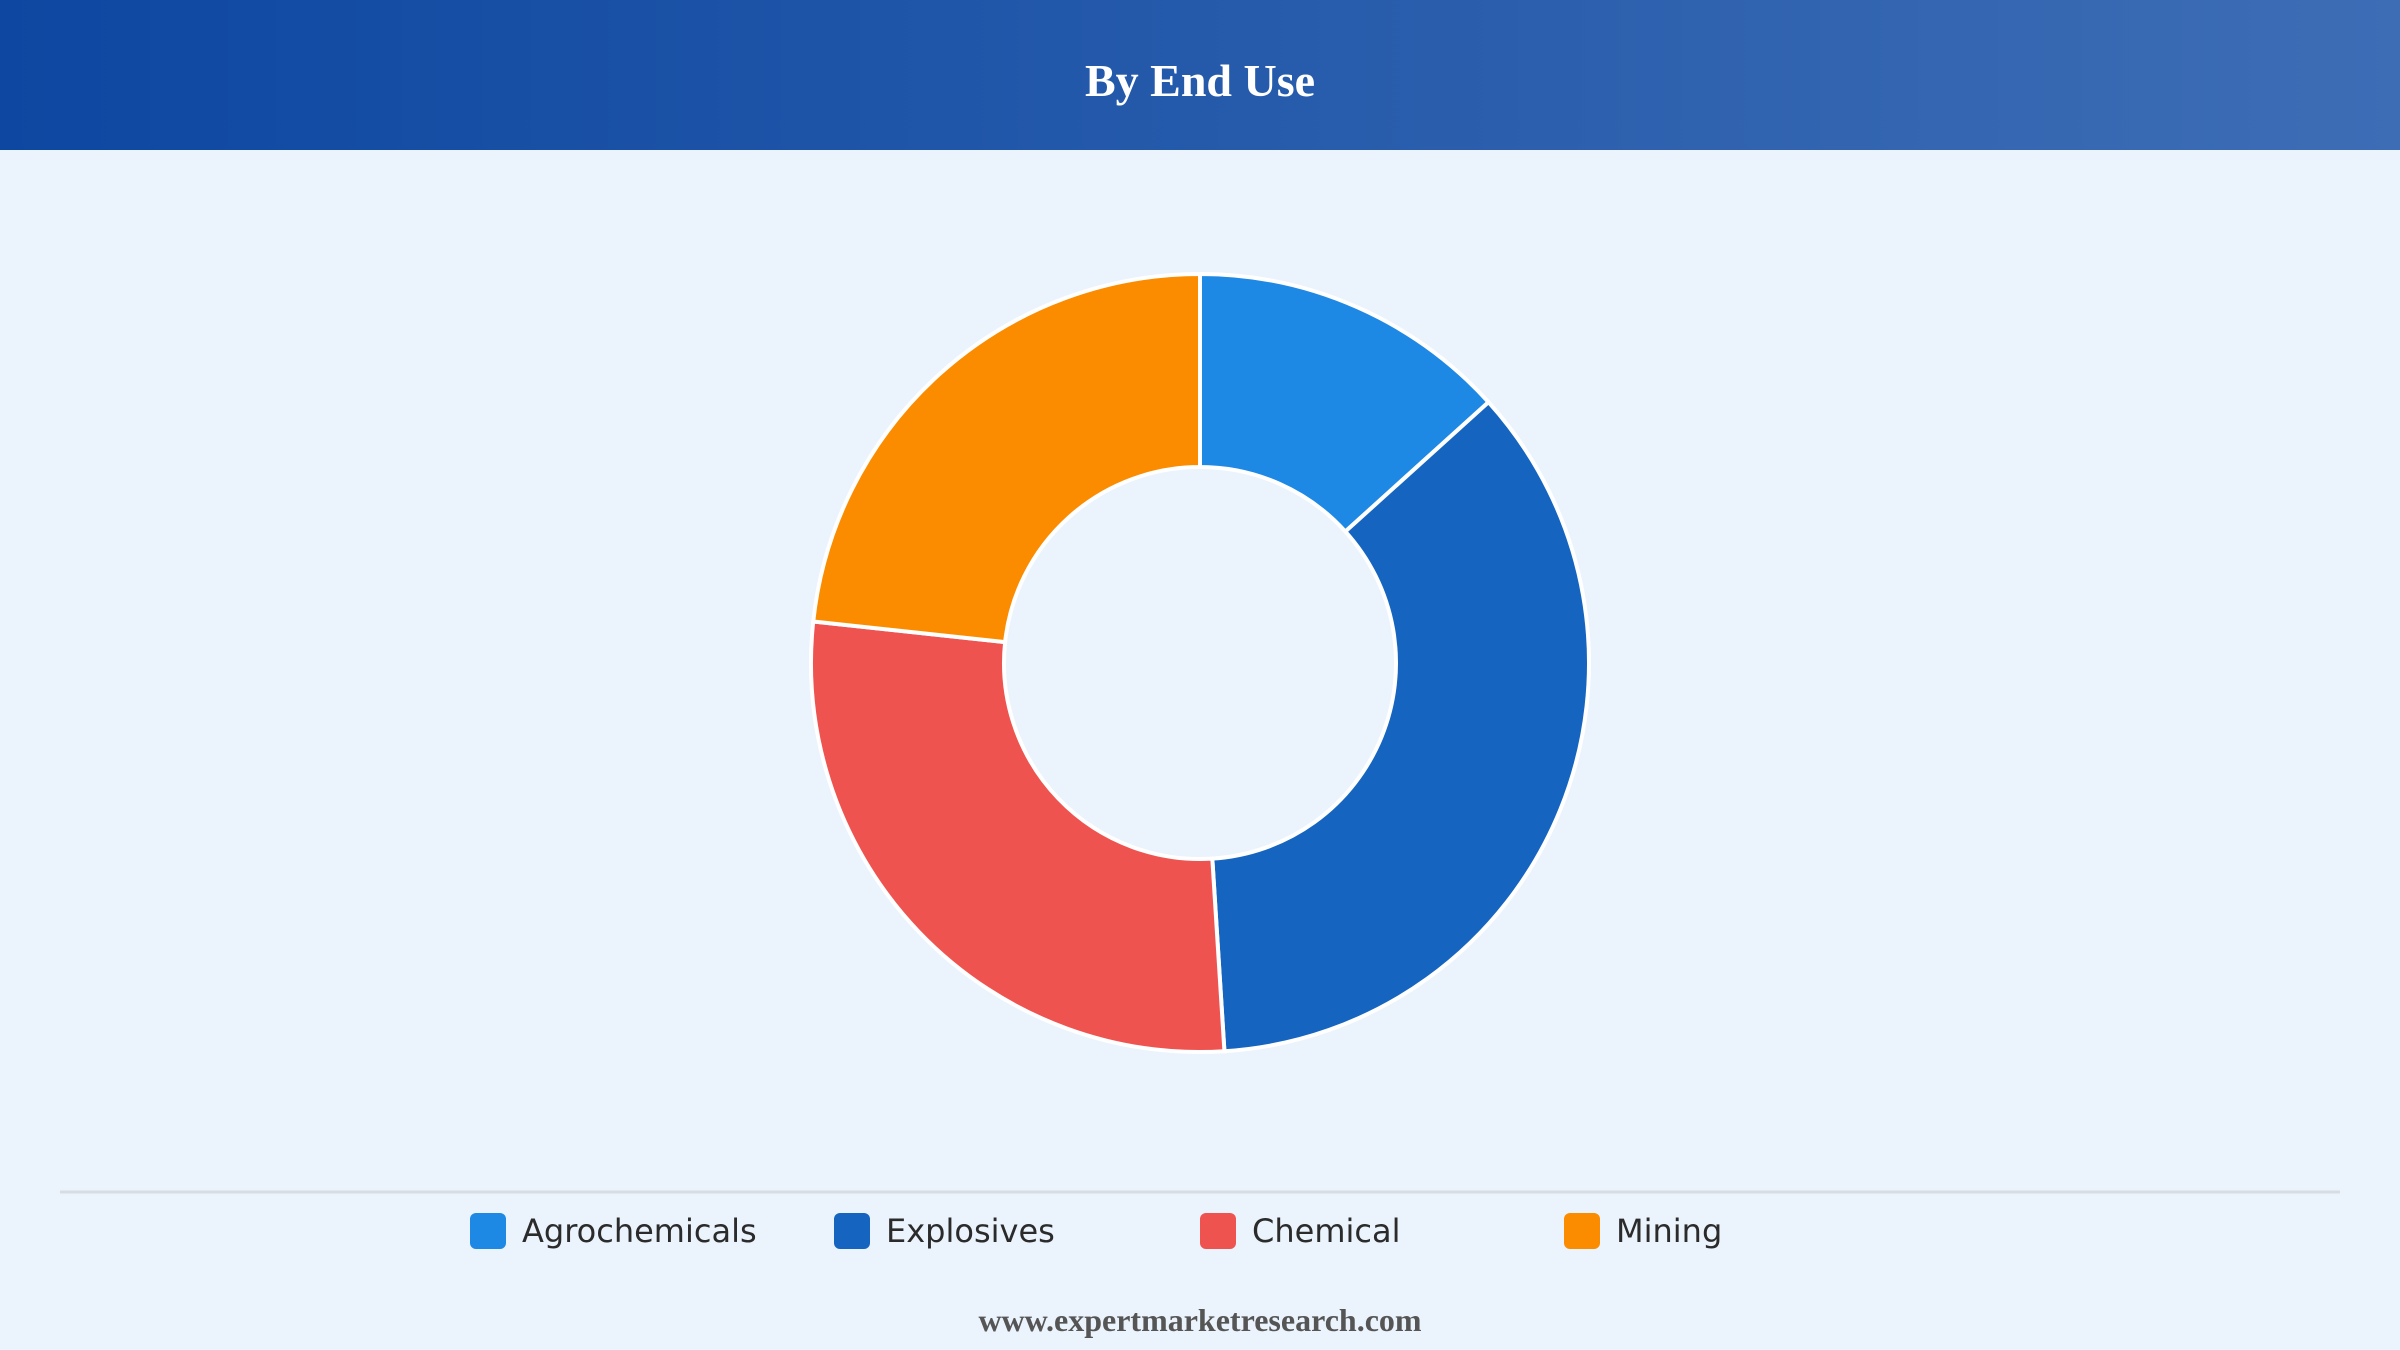  Describe the element at coordinates (1200, 80) in the screenshot. I see `chart-title: By End Use` at that location.